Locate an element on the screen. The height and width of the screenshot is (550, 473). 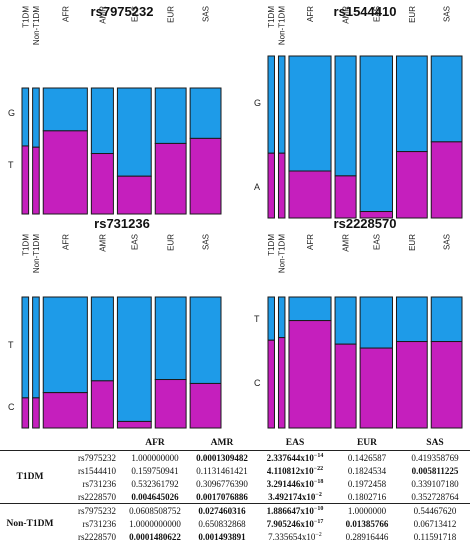
mosaic-cell-afr-top is located at coordinates (65, 109).